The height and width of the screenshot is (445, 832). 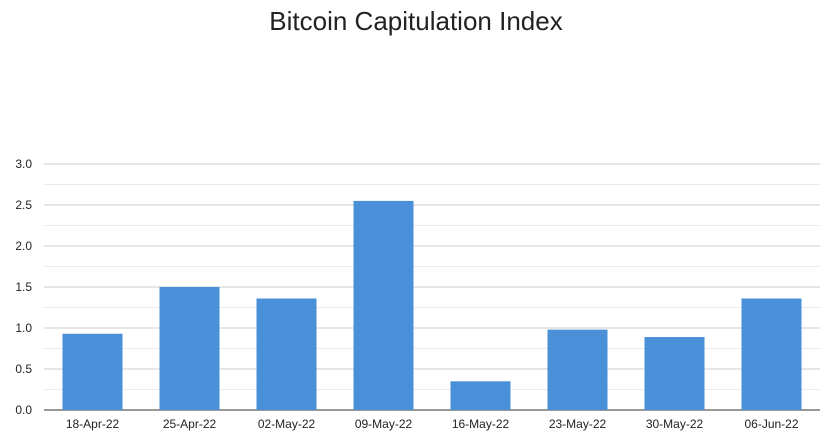 What do you see at coordinates (23, 328) in the screenshot?
I see `y-tick-label: 1.0` at bounding box center [23, 328].